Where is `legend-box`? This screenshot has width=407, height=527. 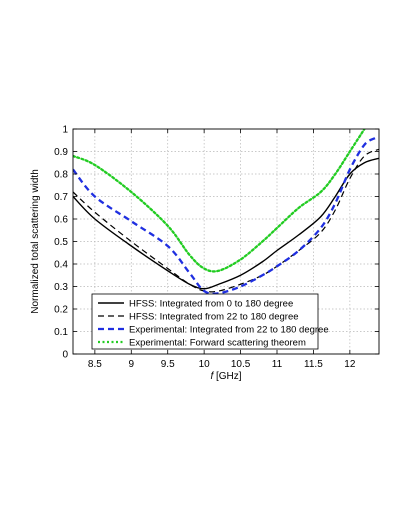 legend-box is located at coordinates (205, 321).